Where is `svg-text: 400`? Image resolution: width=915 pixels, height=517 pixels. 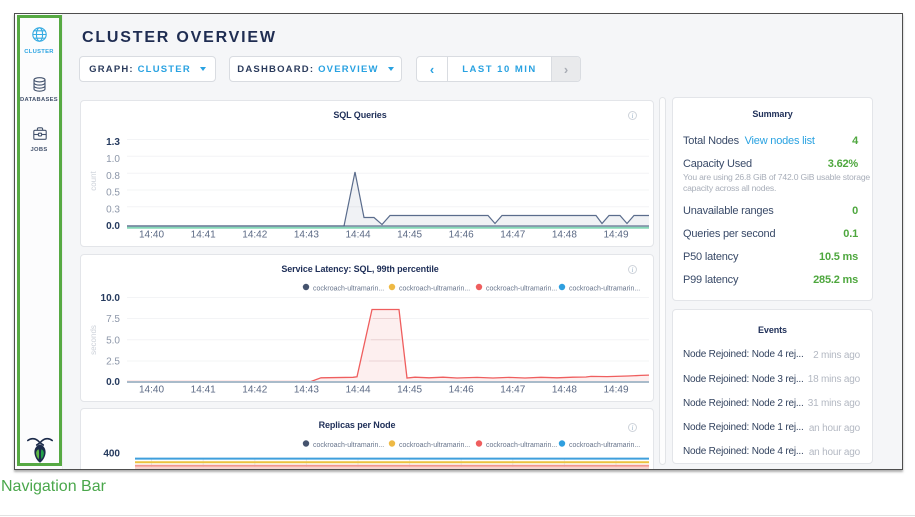 svg-text: 400 is located at coordinates (111, 454).